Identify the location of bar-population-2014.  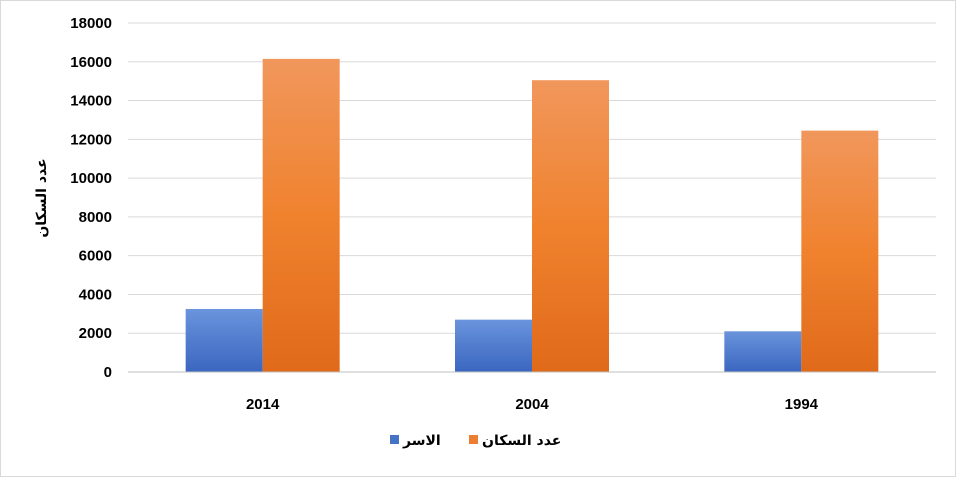
(301, 215).